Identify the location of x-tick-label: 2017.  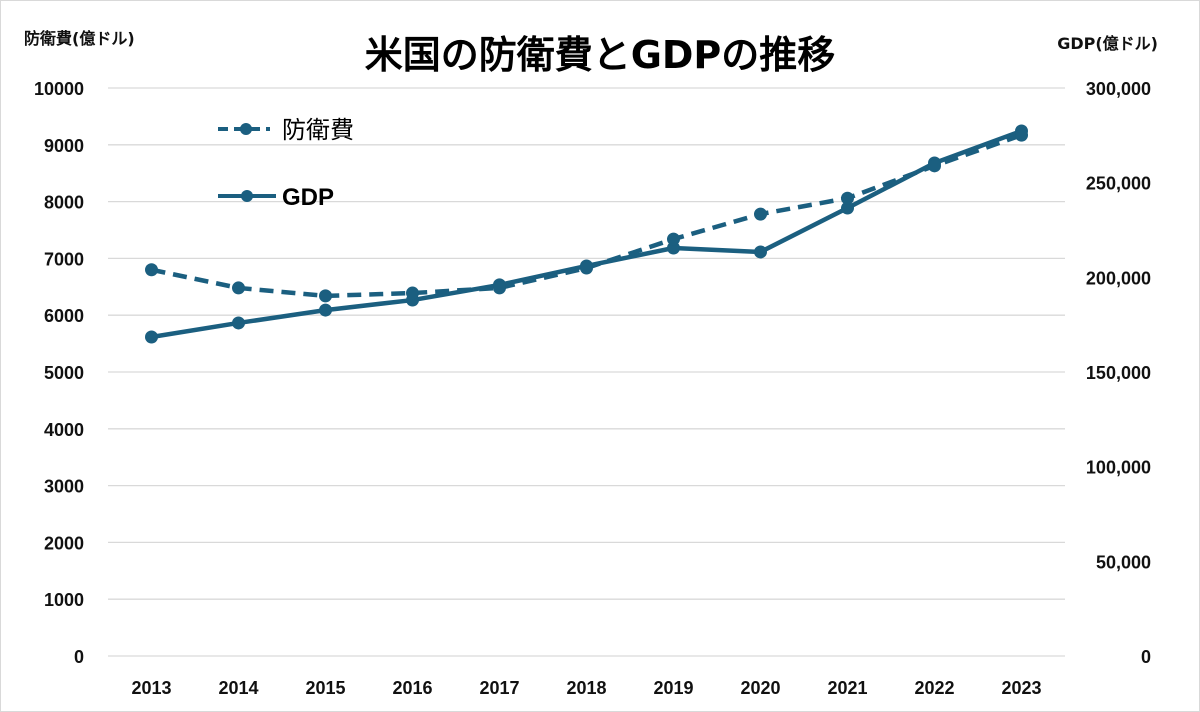
(499, 688).